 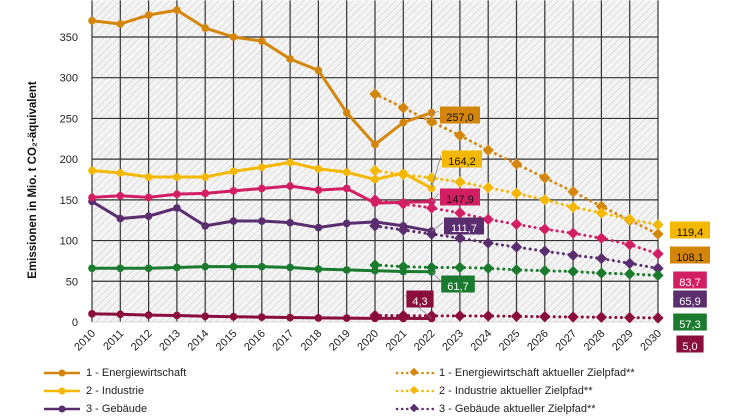 What do you see at coordinates (340, 341) in the screenshot?
I see `x-tick-label: 2019` at bounding box center [340, 341].